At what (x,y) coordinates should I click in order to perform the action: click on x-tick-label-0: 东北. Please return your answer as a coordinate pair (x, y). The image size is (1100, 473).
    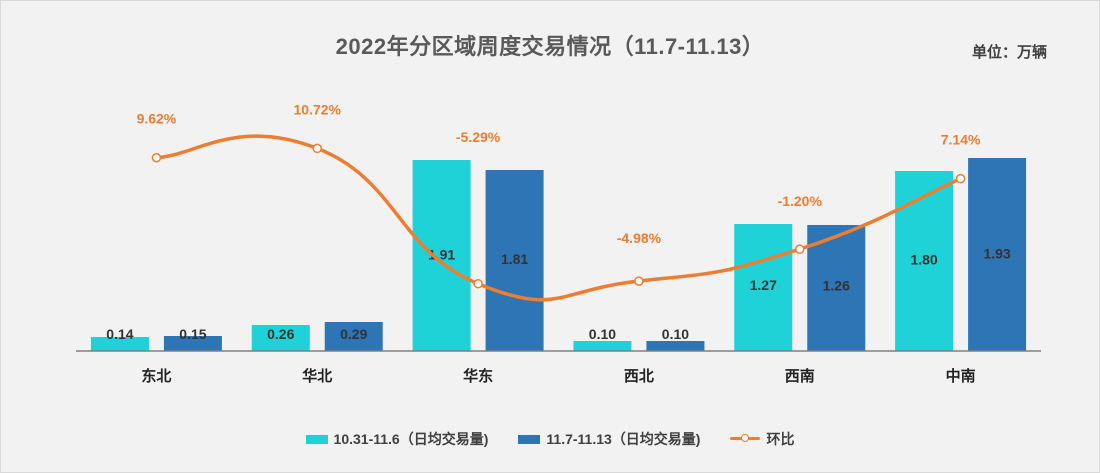
    Looking at the image, I should click on (156, 376).